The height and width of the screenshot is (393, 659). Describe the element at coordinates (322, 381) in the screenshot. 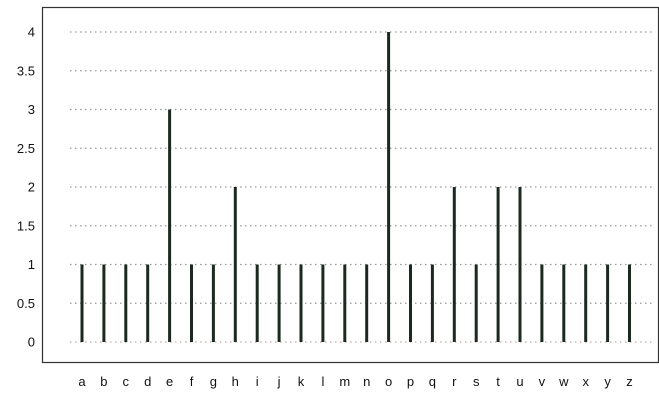

I see `x-tick-label-l: l` at that location.